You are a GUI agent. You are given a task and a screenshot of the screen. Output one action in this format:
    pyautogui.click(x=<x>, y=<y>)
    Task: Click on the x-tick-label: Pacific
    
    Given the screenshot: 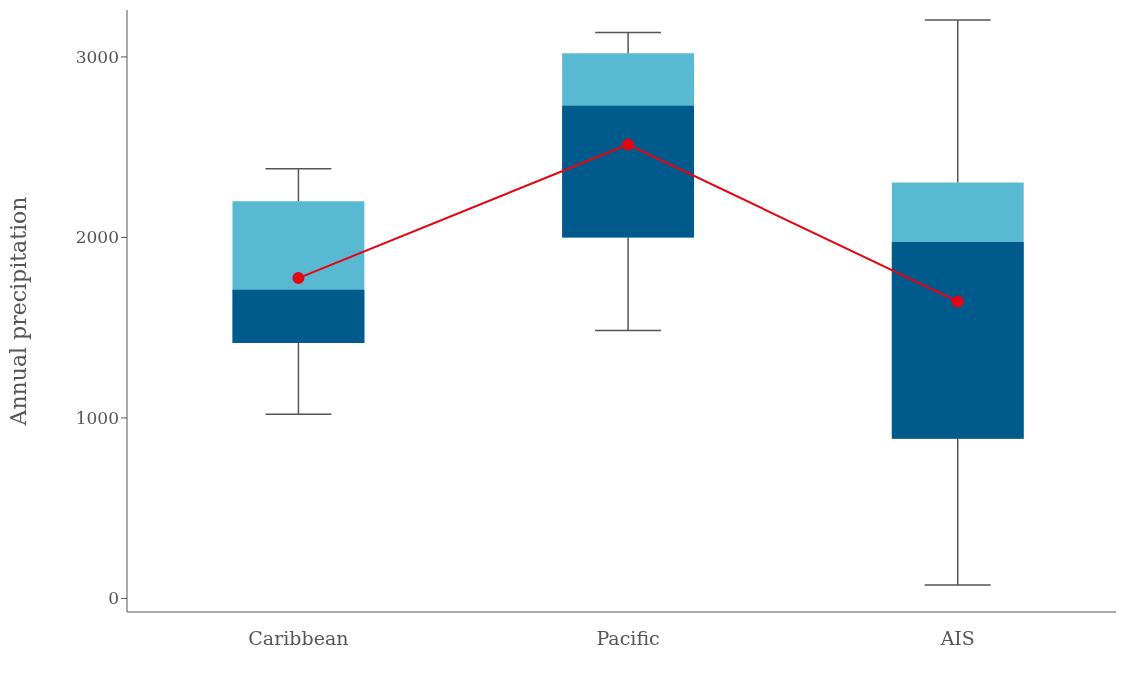 What is the action you would take?
    pyautogui.click(x=628, y=638)
    